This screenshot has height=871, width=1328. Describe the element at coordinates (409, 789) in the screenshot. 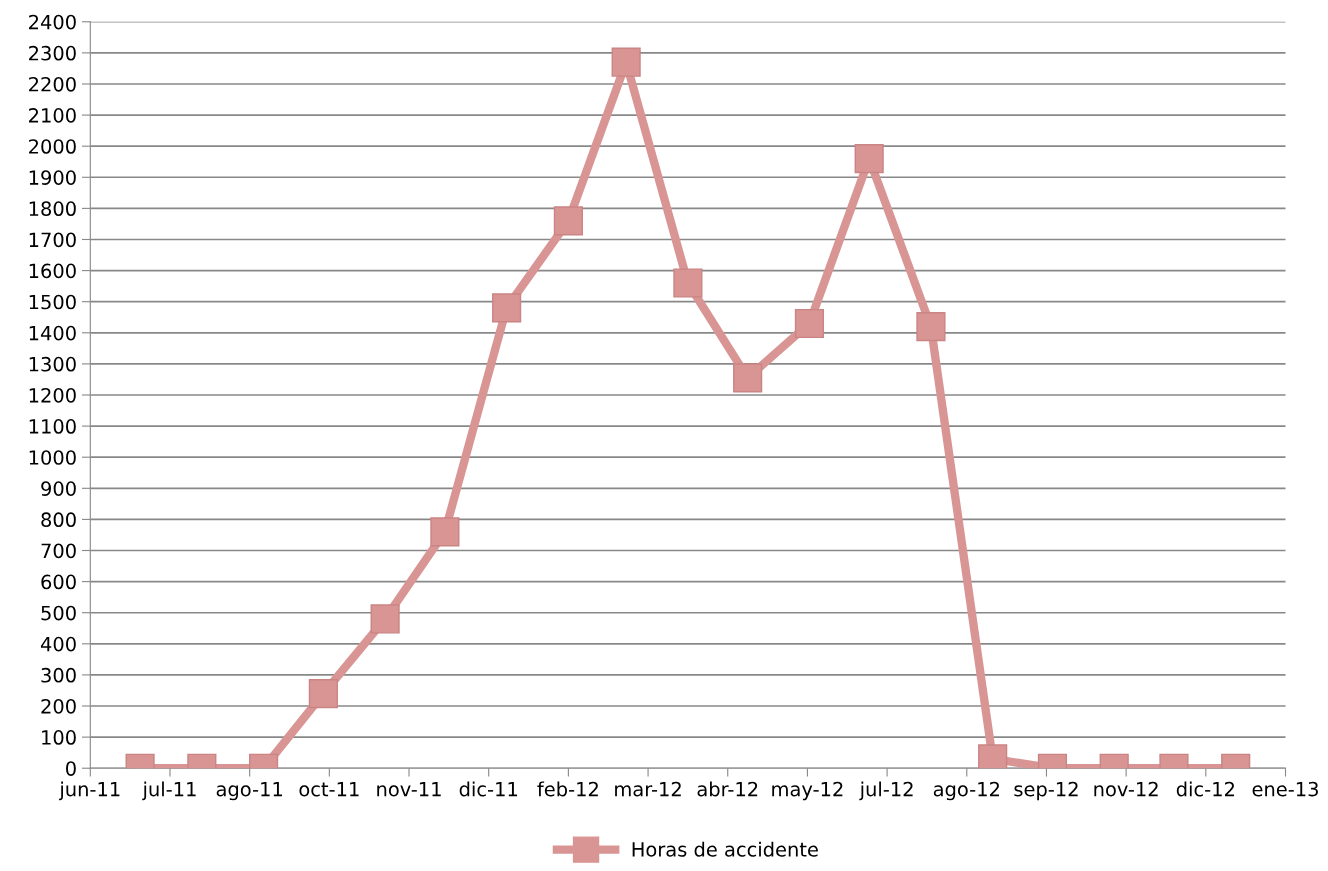

I see `x-tick-label: nov-11` at that location.